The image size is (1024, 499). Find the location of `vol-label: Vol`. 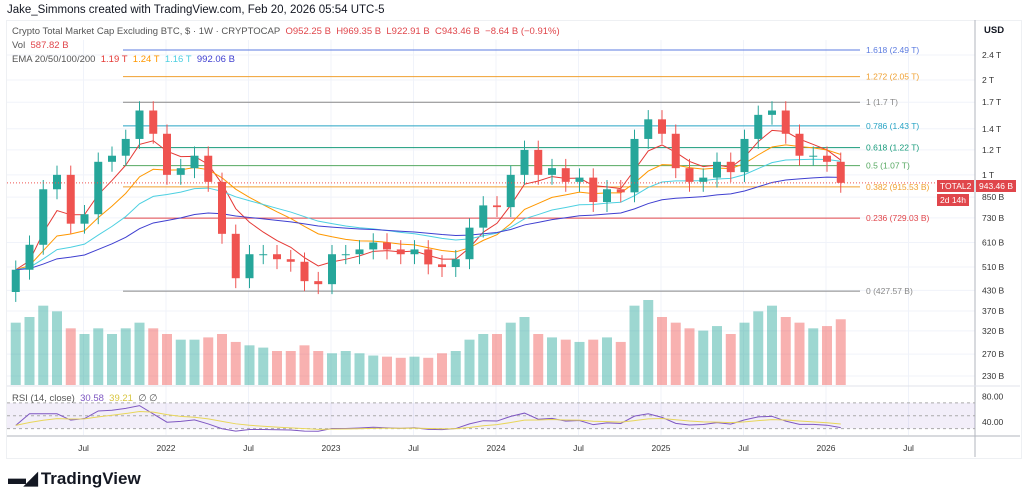

vol-label: Vol is located at coordinates (19, 45).